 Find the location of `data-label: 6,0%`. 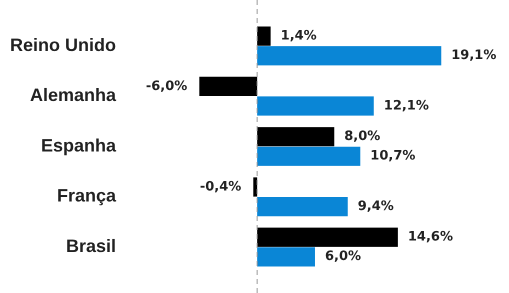

data-label: 6,0% is located at coordinates (343, 256).